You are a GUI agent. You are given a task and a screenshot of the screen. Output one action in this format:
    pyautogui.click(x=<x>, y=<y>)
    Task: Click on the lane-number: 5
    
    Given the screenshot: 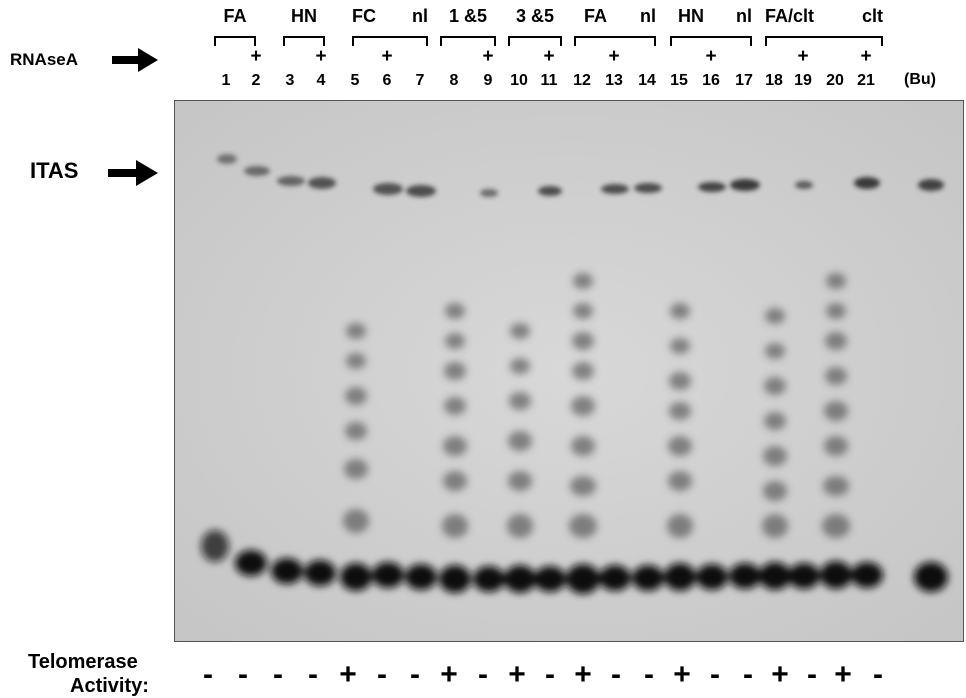 What is the action you would take?
    pyautogui.click(x=355, y=80)
    